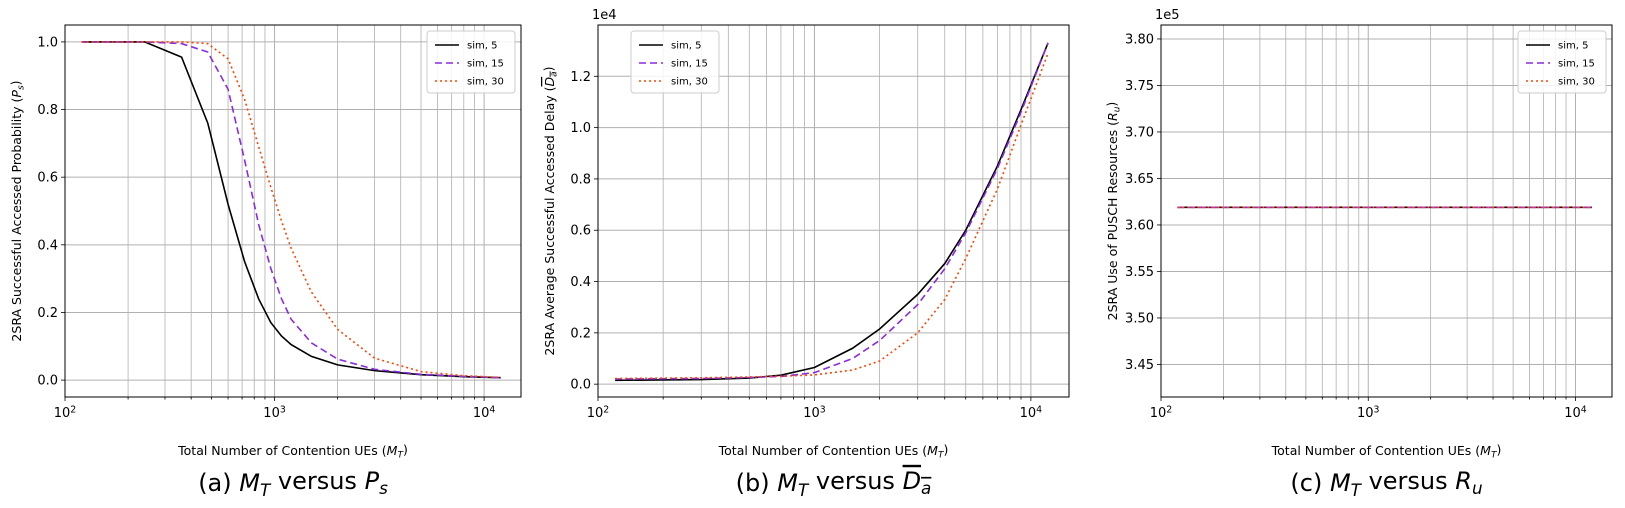  What do you see at coordinates (834, 483) in the screenshot?
I see `subfigure-caption: (b) MT​ versus Da​` at bounding box center [834, 483].